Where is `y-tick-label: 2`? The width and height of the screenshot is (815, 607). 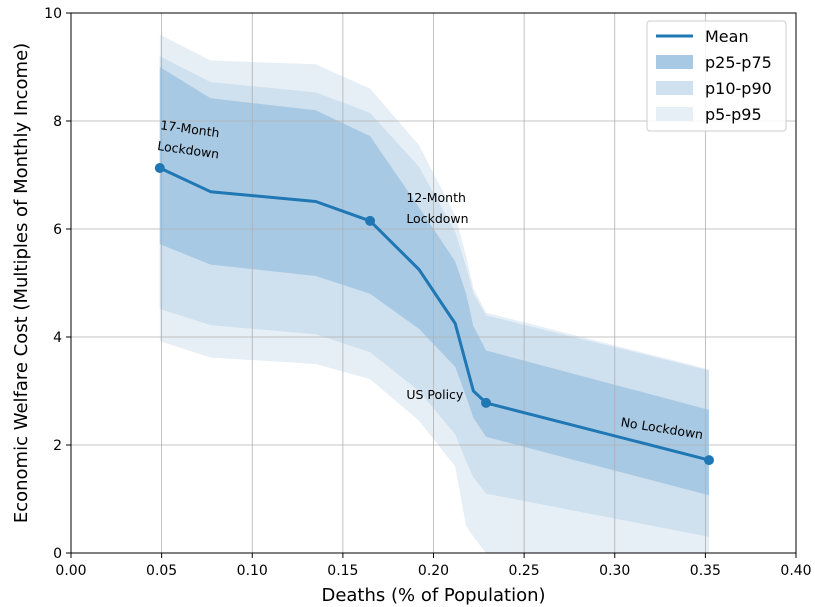 y-tick-label: 2 is located at coordinates (57, 446).